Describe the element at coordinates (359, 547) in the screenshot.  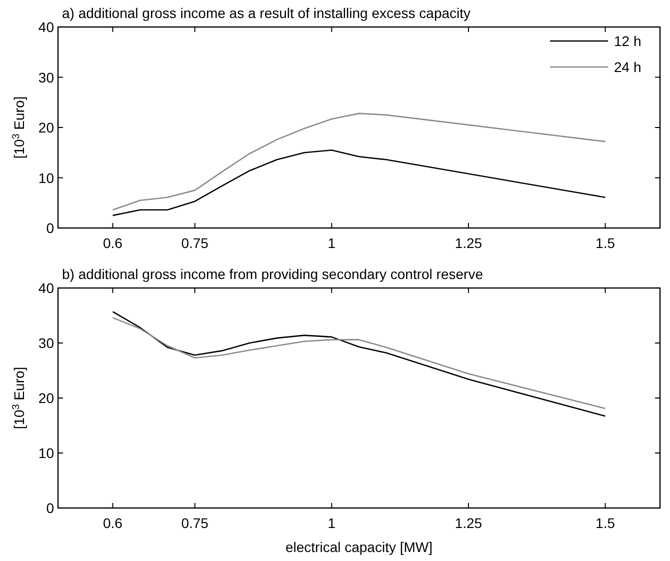
I see `x-axis-title: electrical capacity [MW]` at that location.